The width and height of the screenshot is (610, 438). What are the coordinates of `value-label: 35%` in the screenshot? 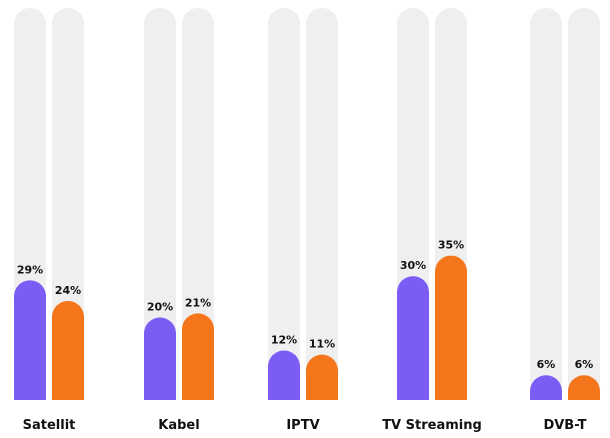 It's located at (451, 245).